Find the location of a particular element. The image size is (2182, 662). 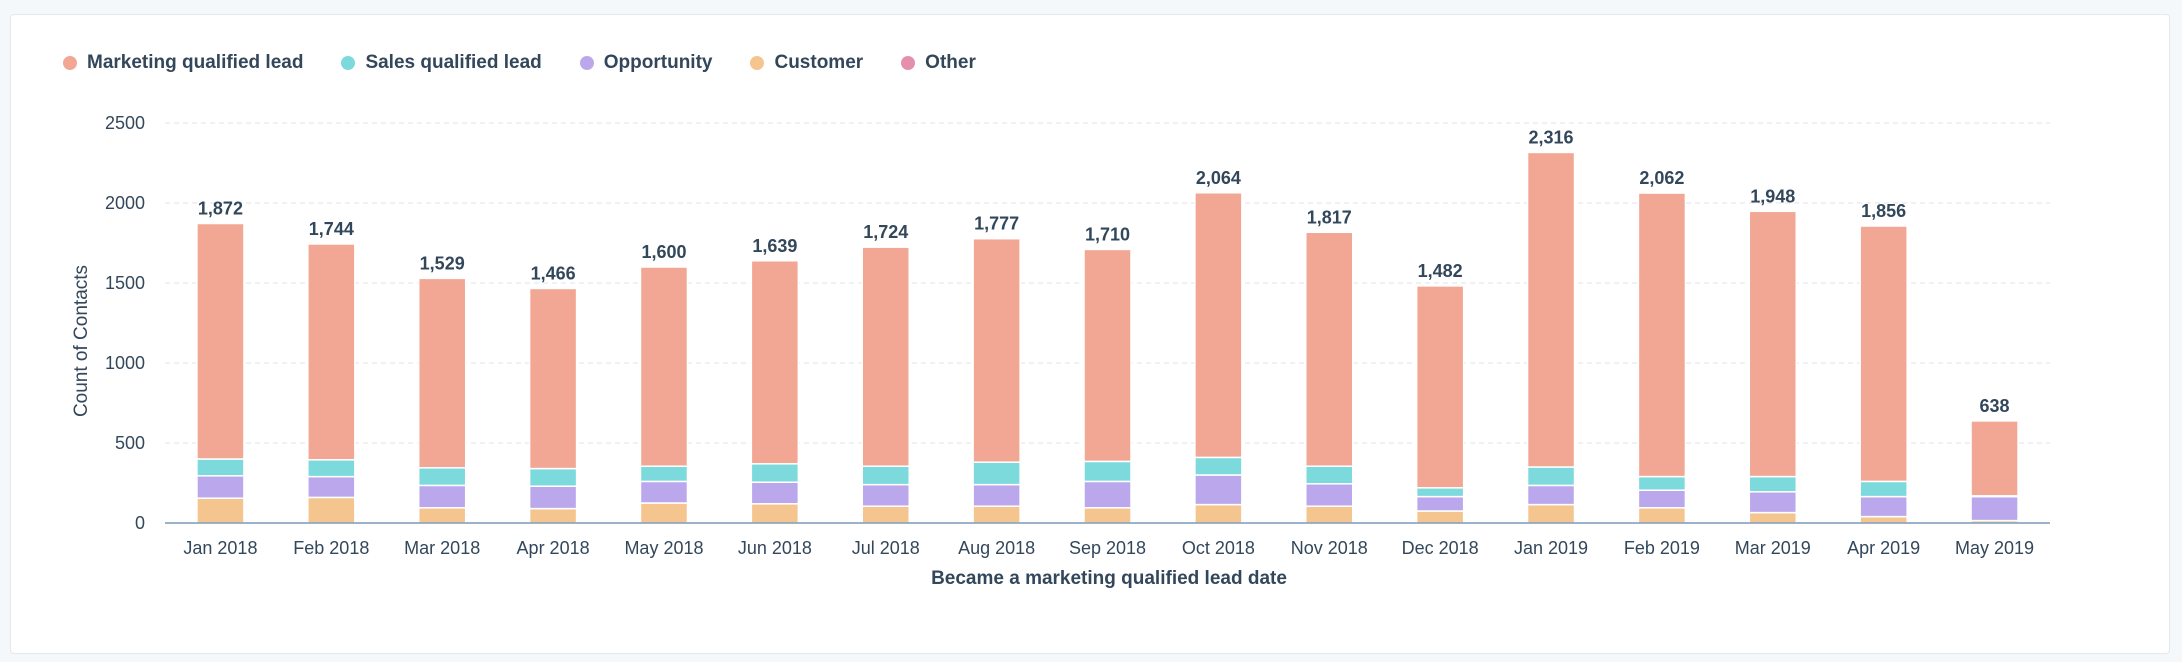

legend-item-sales-qualified-lead: Sales qualified lead is located at coordinates (441, 63).